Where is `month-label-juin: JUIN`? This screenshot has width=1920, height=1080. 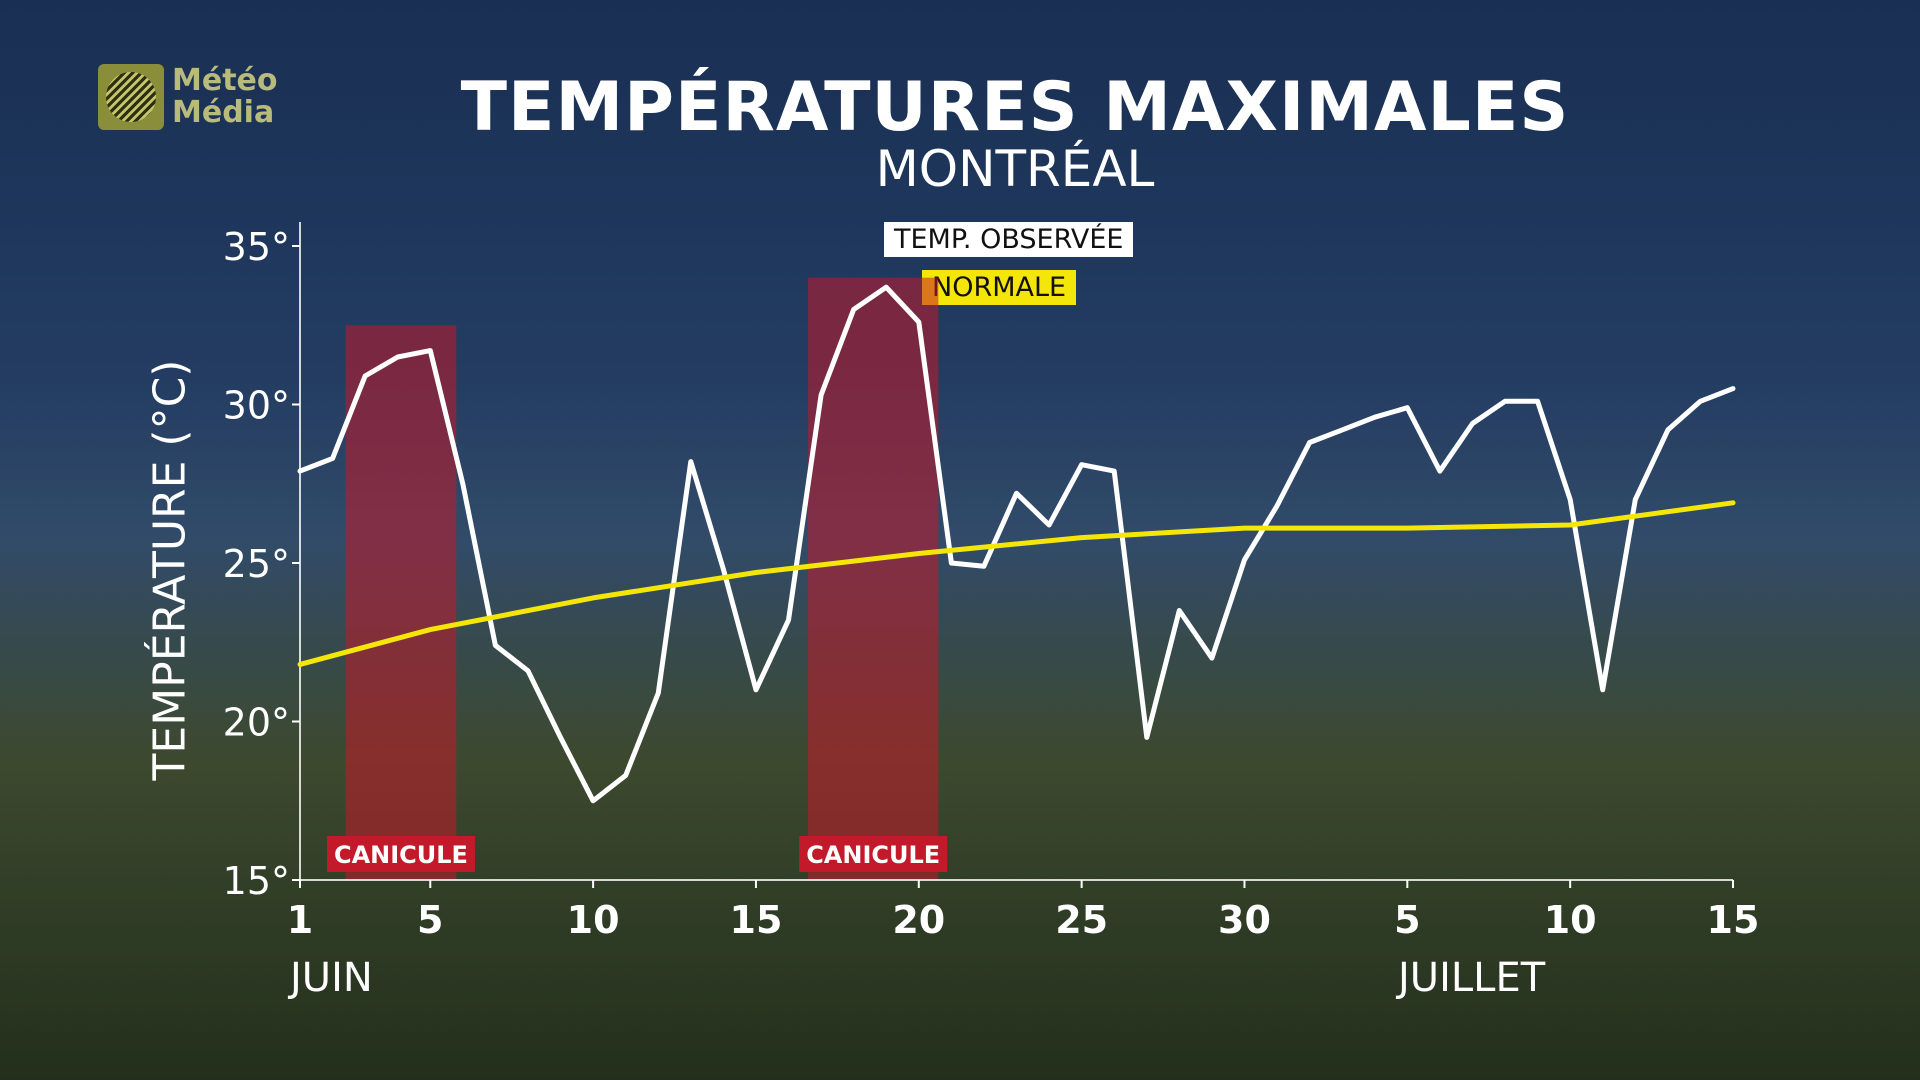 month-label-juin: JUIN is located at coordinates (331, 978).